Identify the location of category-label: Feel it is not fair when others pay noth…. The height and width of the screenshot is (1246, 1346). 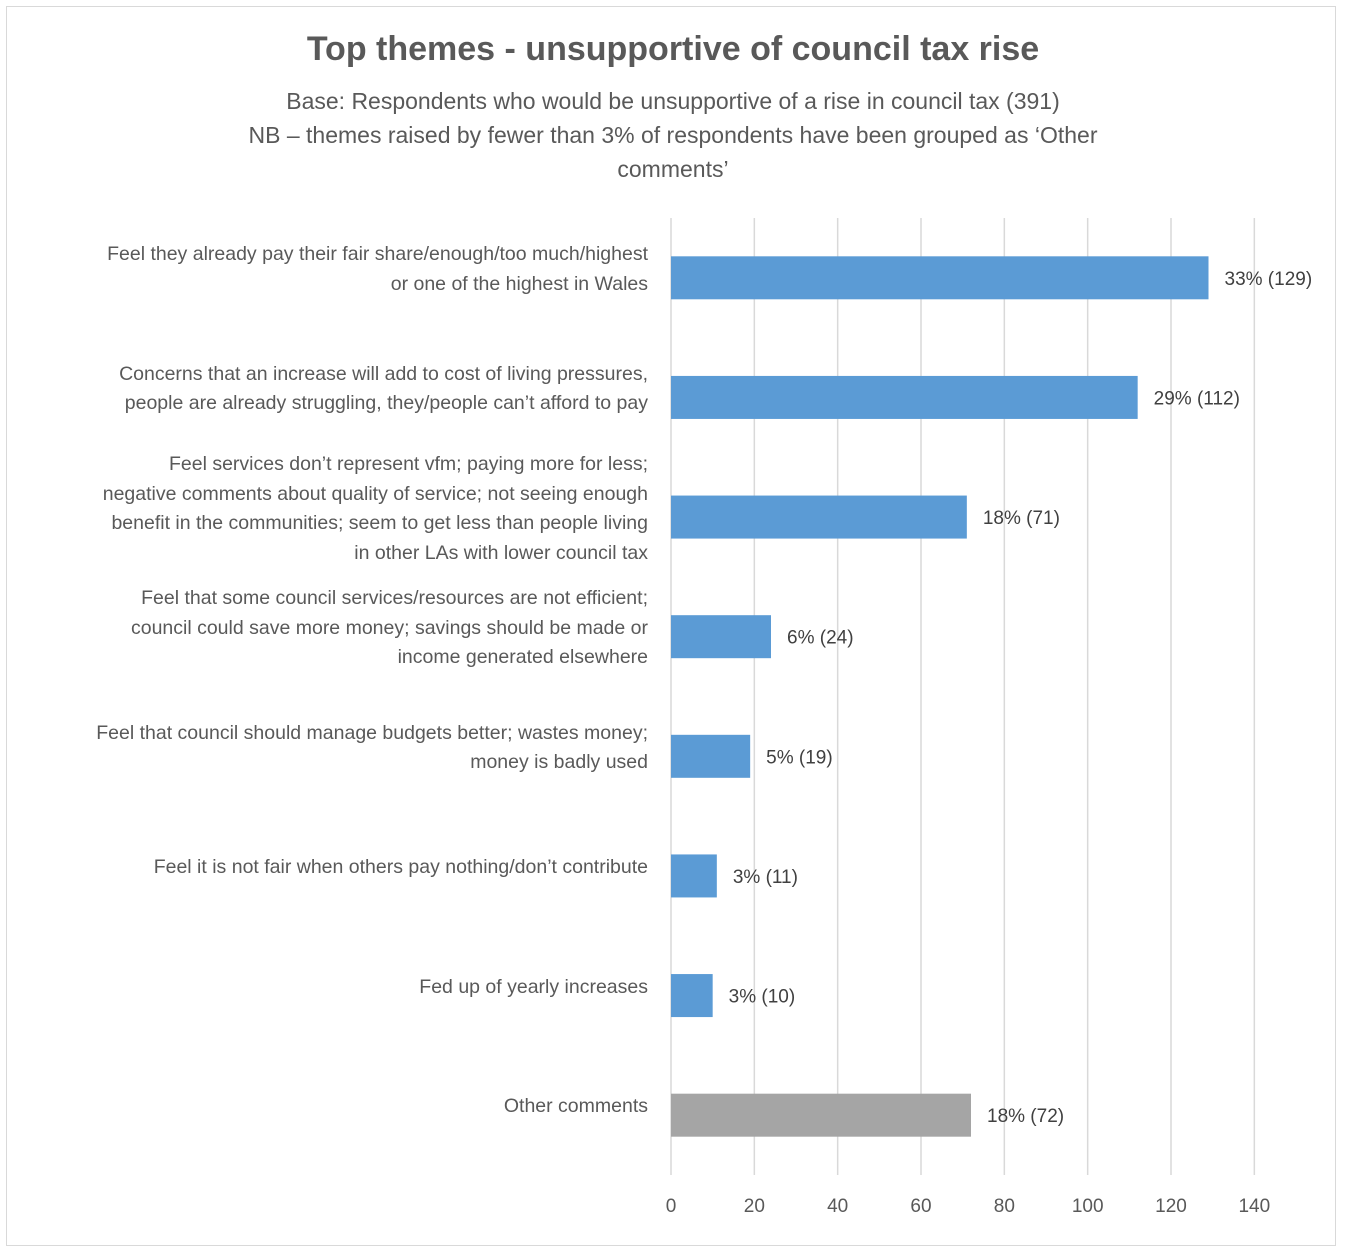
(329, 868).